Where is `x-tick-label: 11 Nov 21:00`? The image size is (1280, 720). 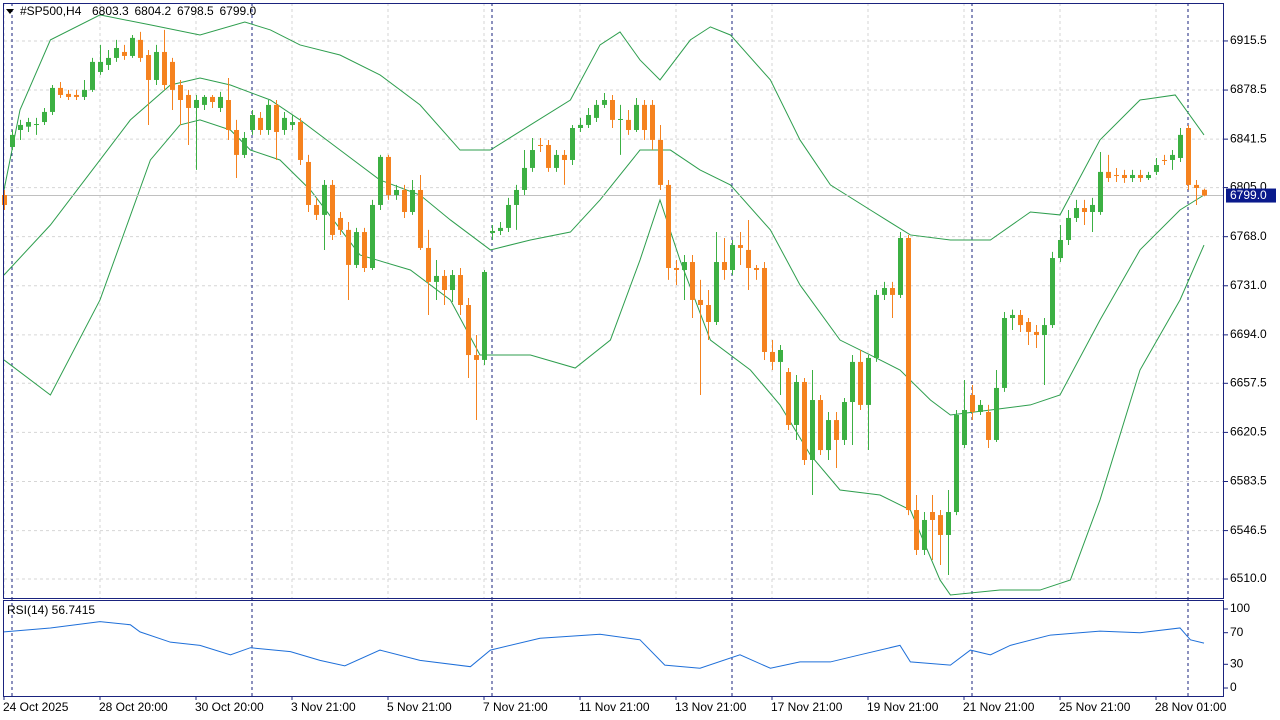 x-tick-label: 11 Nov 21:00 is located at coordinates (614, 707).